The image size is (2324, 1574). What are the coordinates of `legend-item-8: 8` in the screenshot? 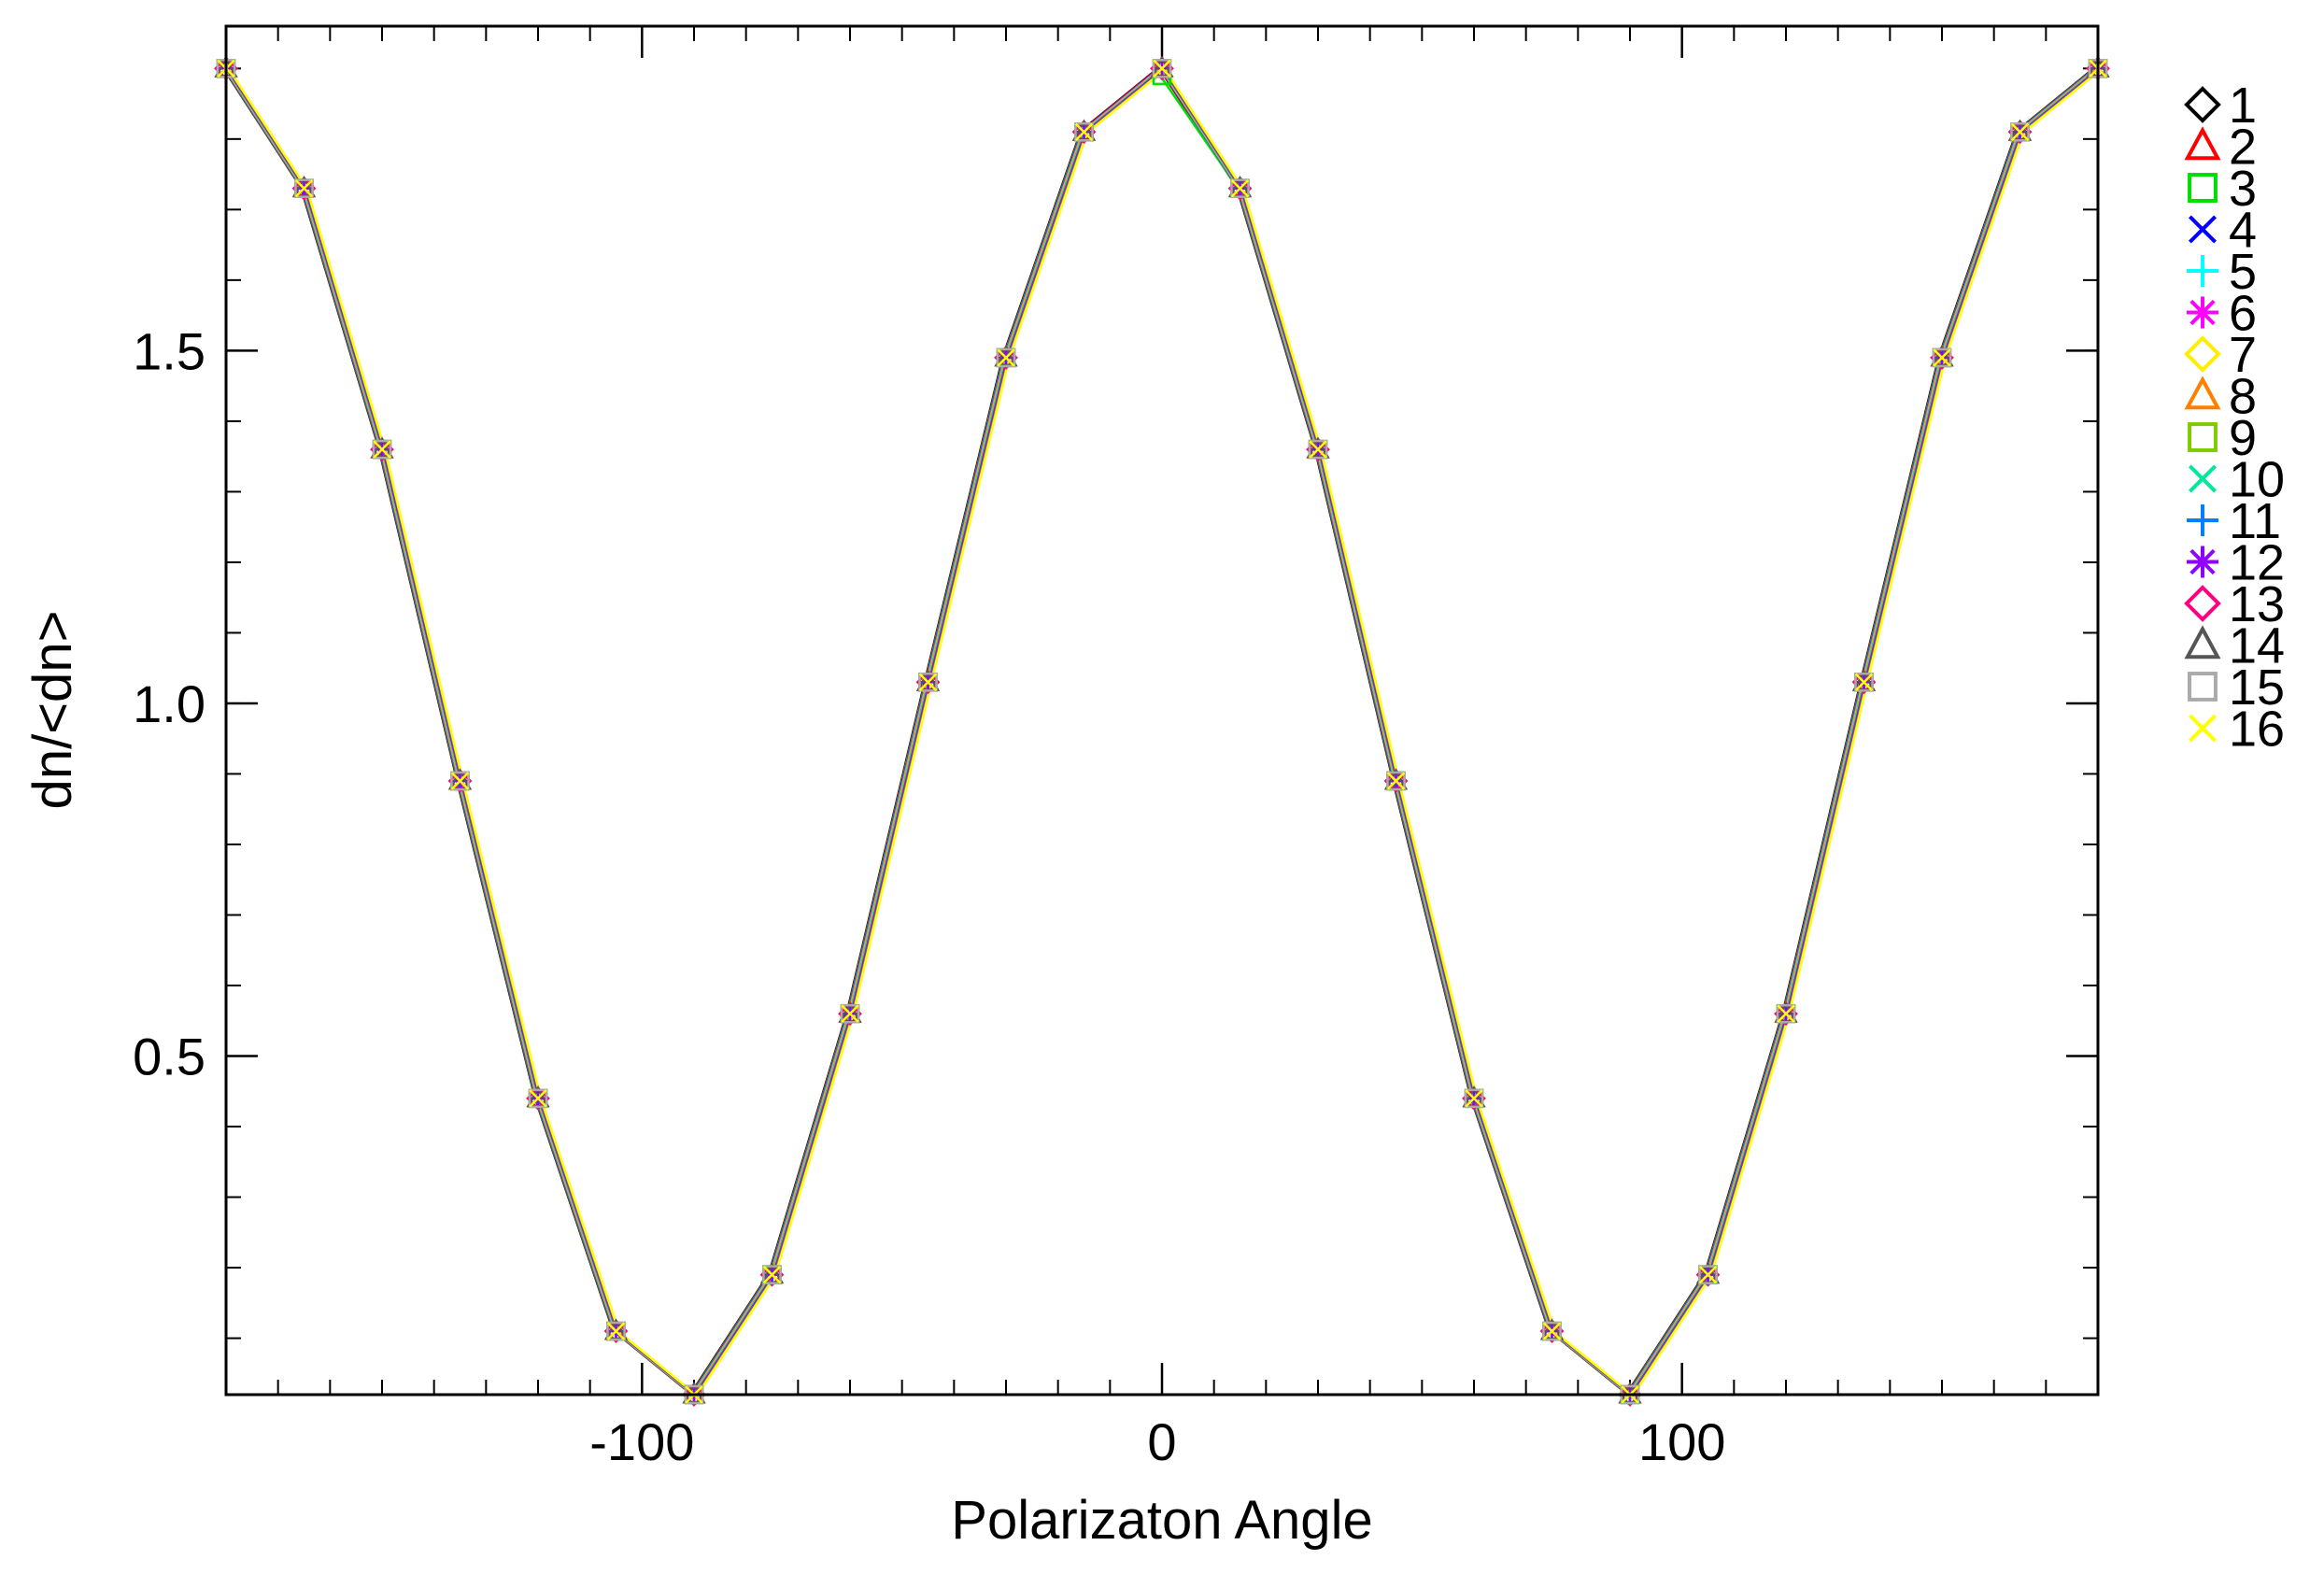 It's located at (2220, 397).